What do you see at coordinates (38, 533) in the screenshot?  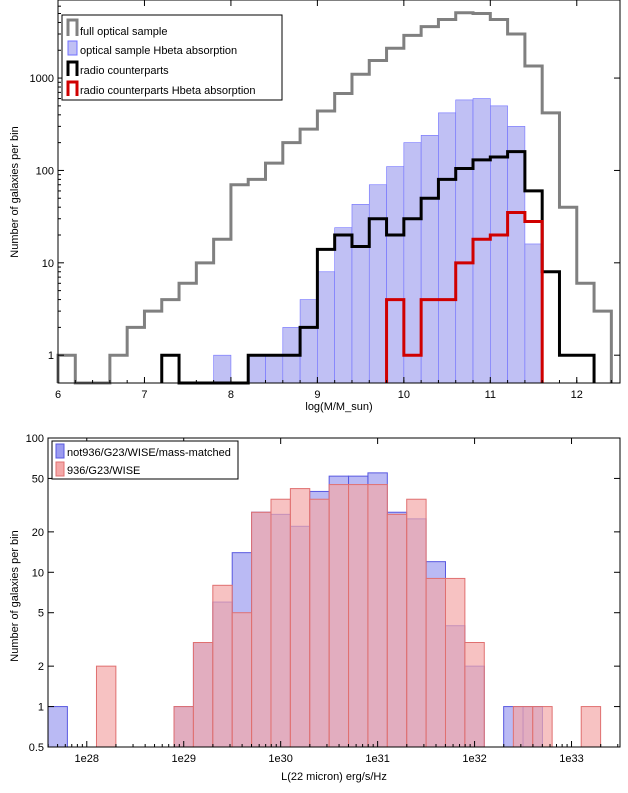 I see `bottom-y-tick-label: 20` at bounding box center [38, 533].